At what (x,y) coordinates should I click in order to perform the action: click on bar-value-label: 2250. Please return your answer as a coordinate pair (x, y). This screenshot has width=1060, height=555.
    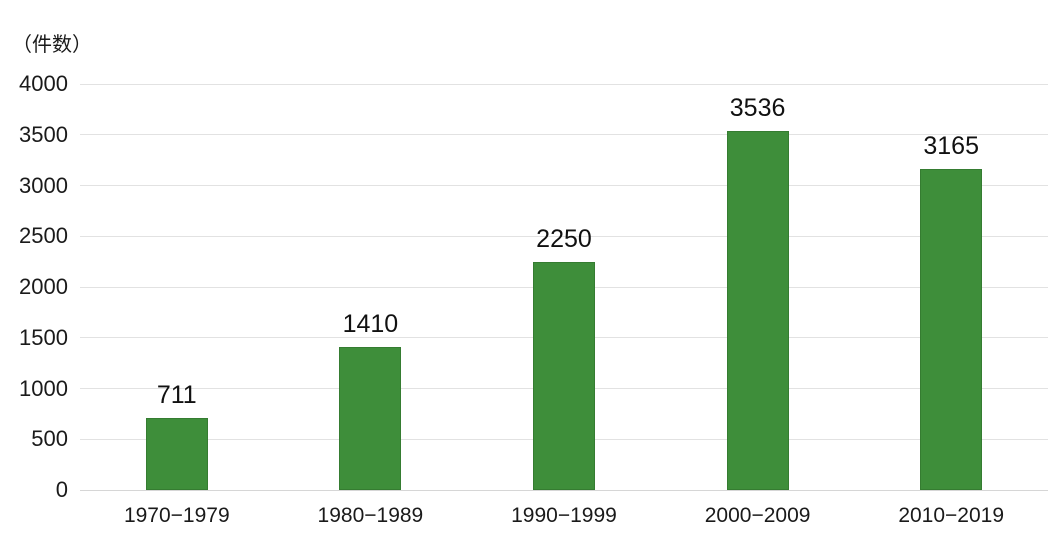
    Looking at the image, I should click on (564, 238).